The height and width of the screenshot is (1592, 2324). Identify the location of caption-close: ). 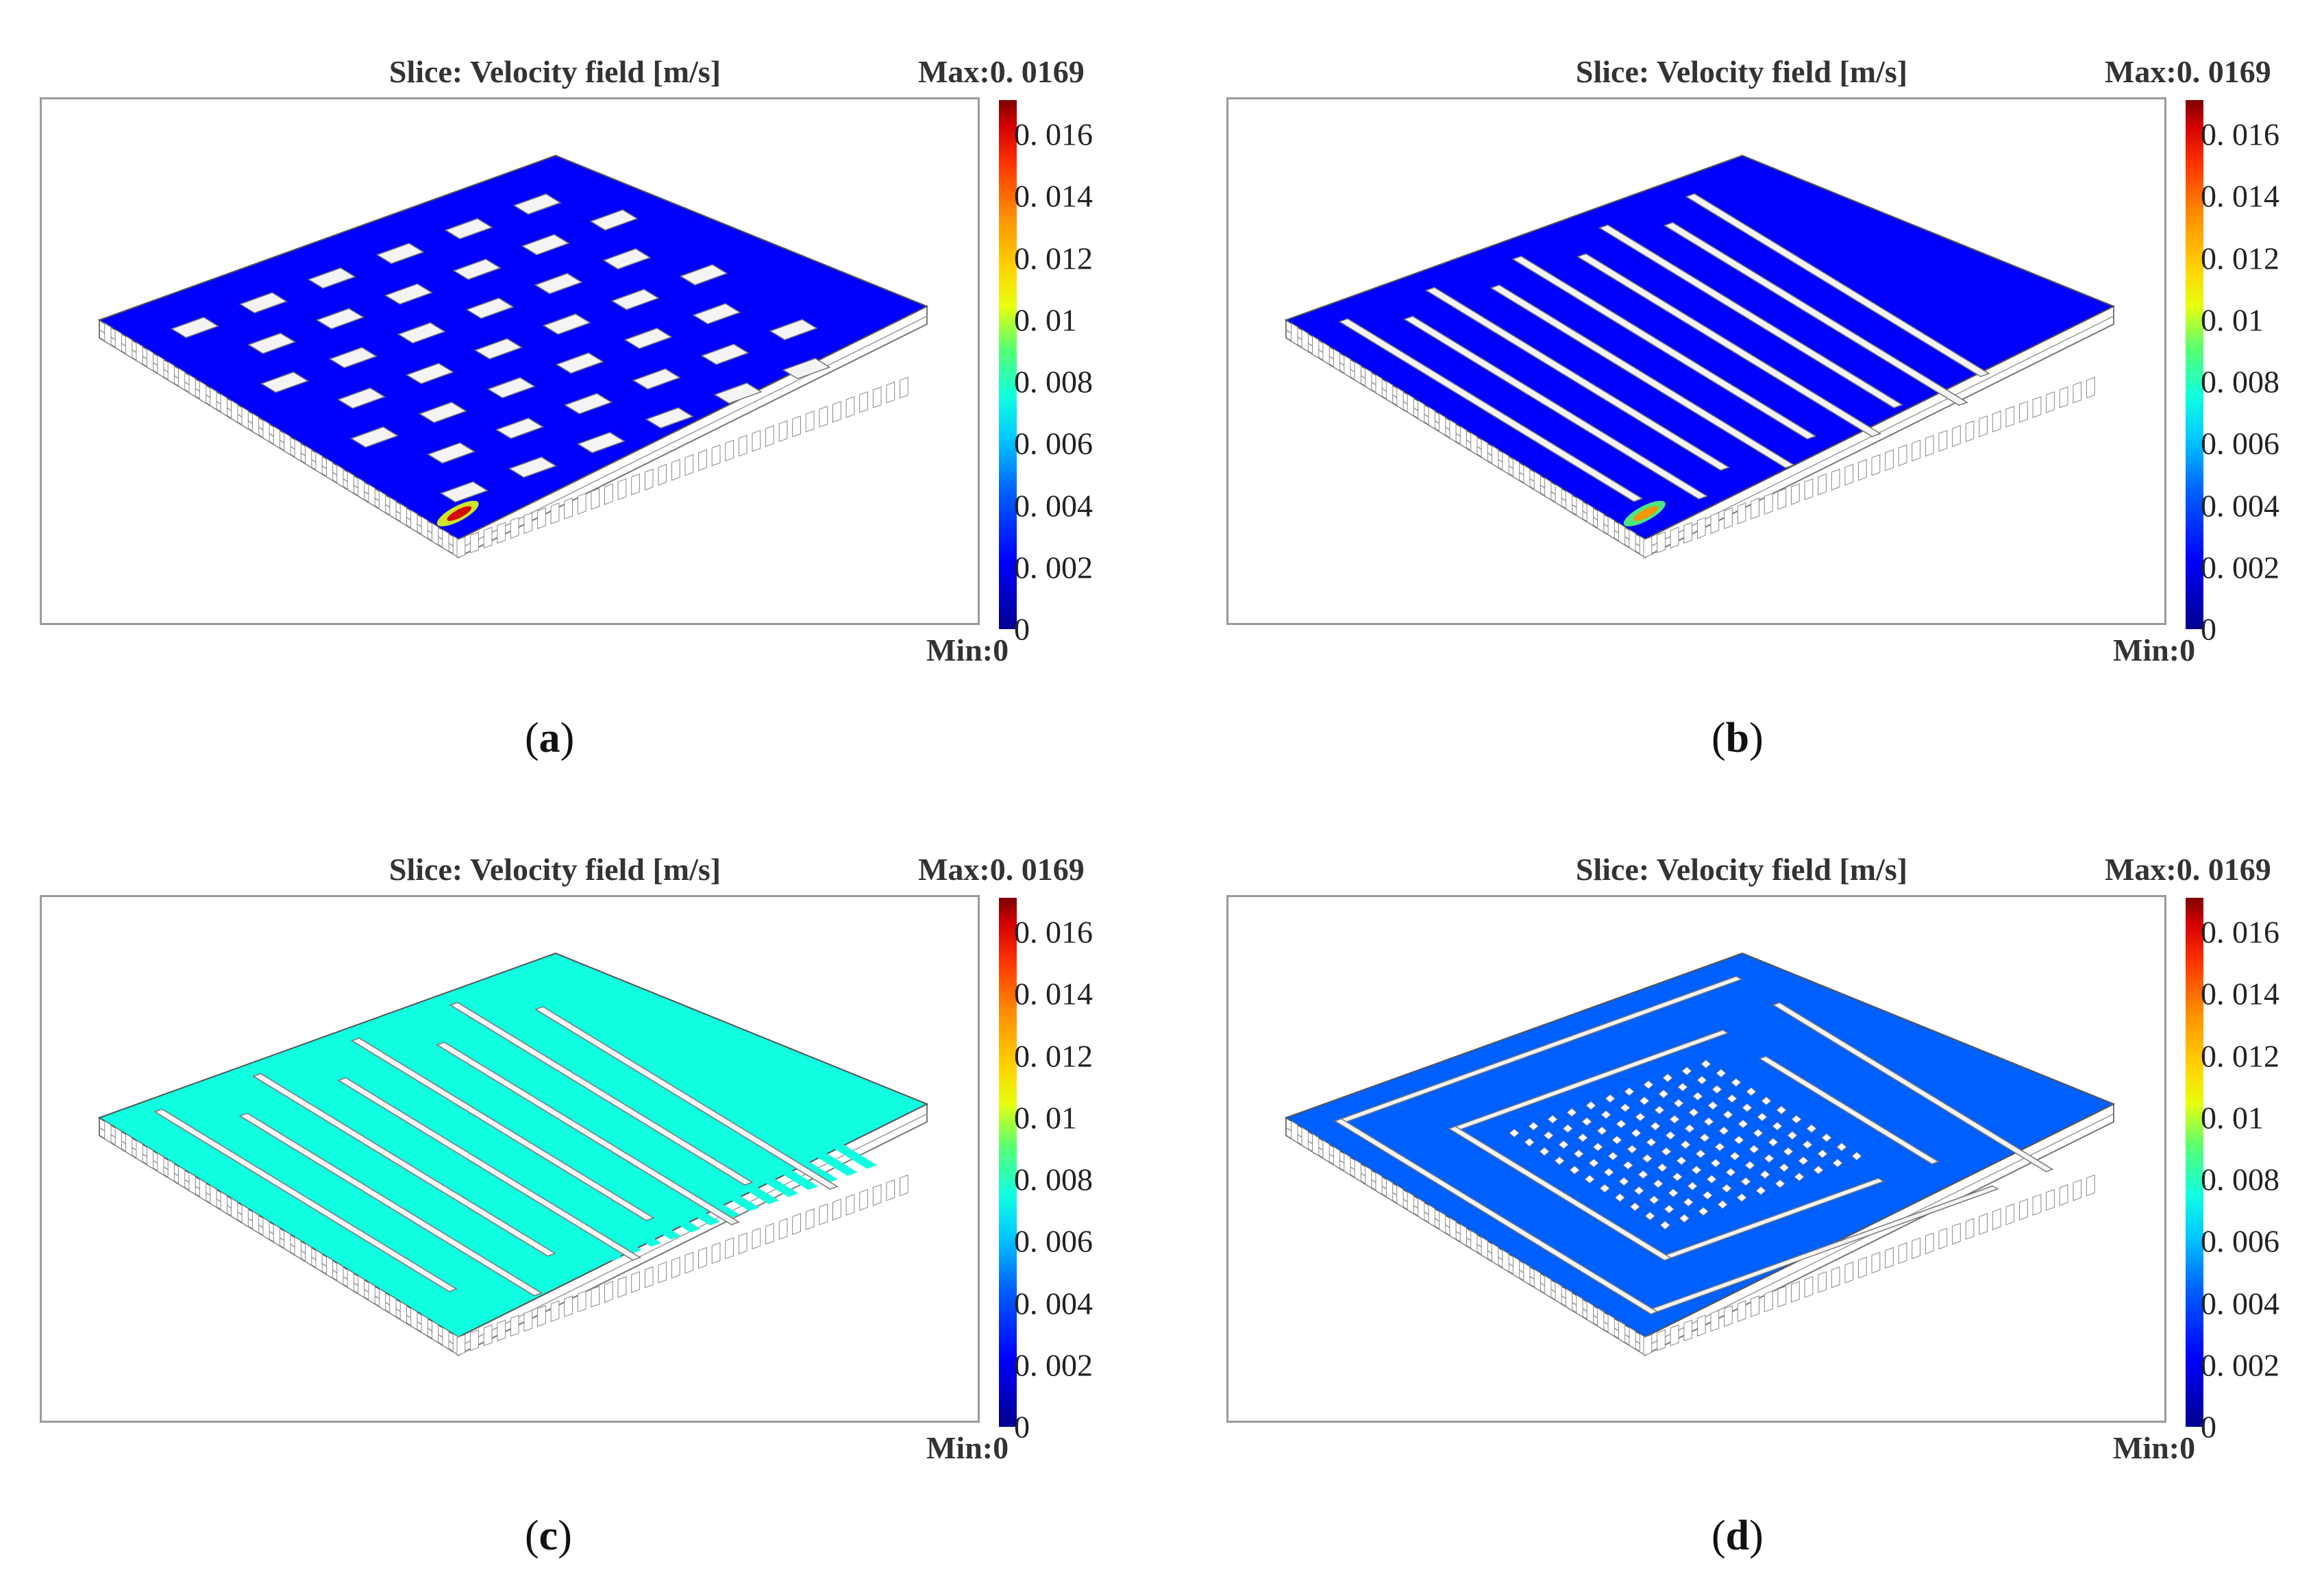
(567, 738).